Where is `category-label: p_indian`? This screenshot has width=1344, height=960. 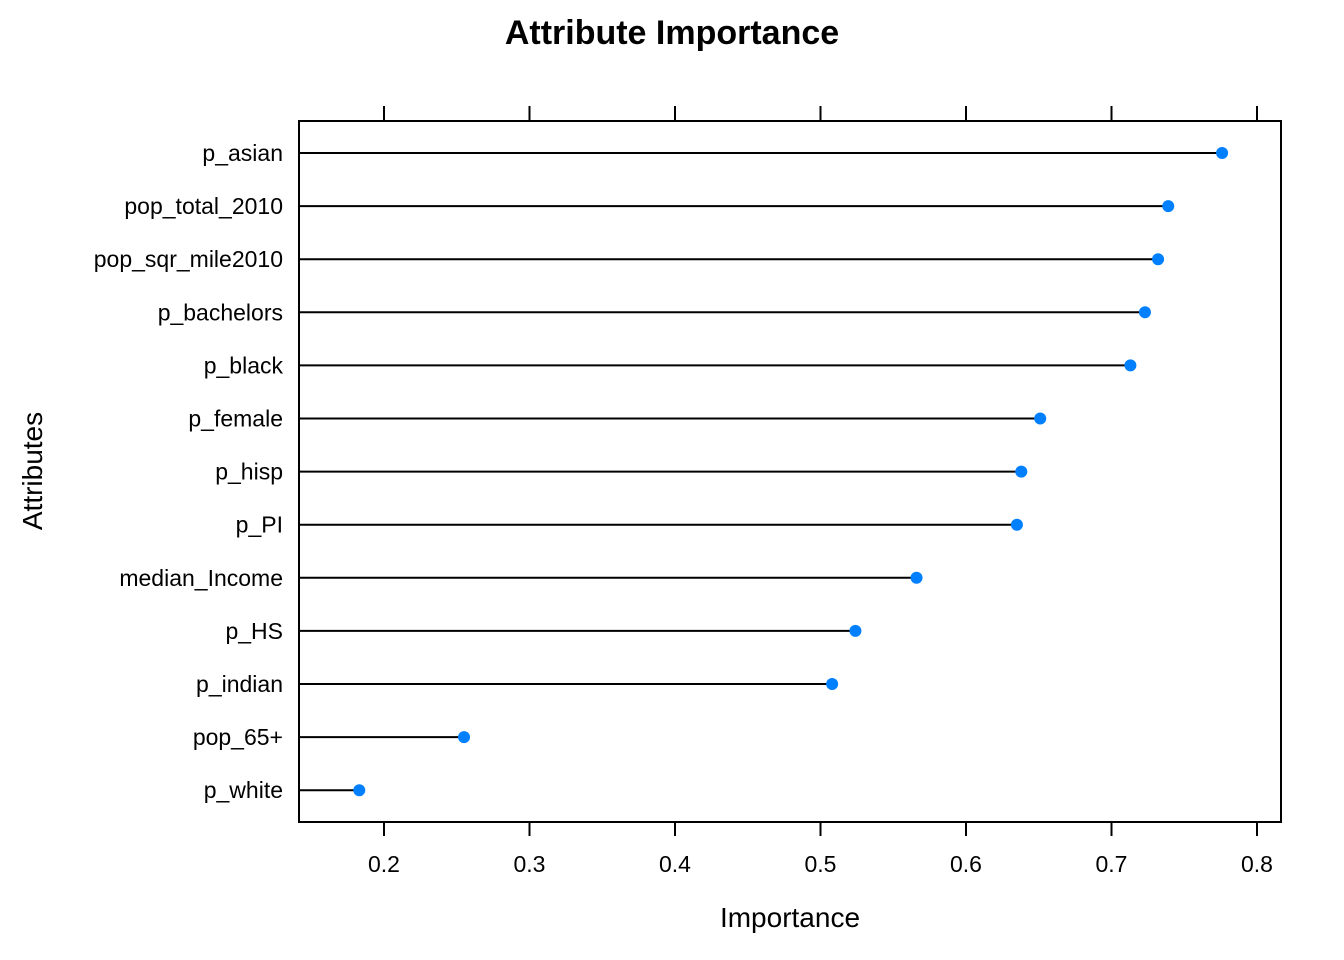
category-label: p_indian is located at coordinates (239, 684).